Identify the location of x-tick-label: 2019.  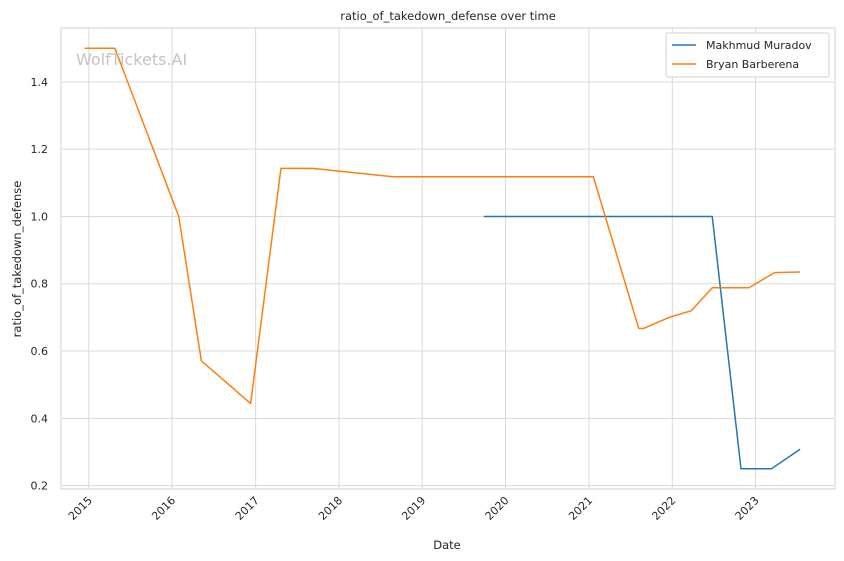
(413, 508).